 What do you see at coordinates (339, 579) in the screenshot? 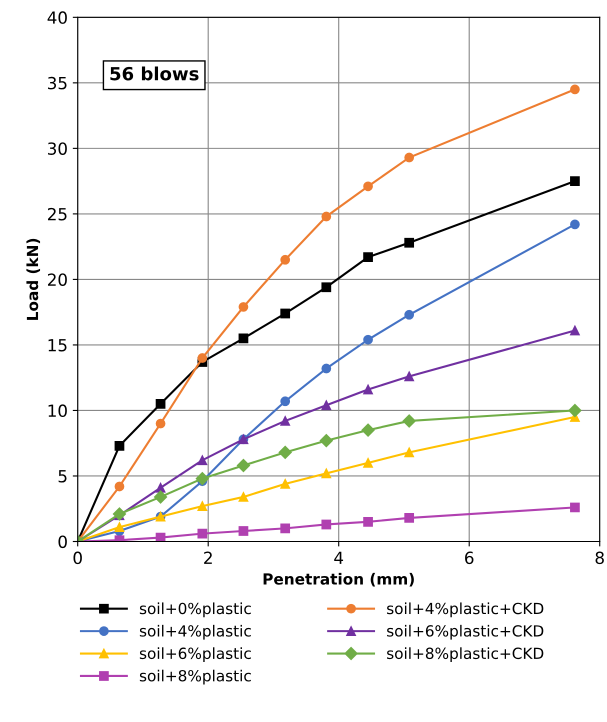
I see `x-axis-title: Penetration (mm)` at bounding box center [339, 579].